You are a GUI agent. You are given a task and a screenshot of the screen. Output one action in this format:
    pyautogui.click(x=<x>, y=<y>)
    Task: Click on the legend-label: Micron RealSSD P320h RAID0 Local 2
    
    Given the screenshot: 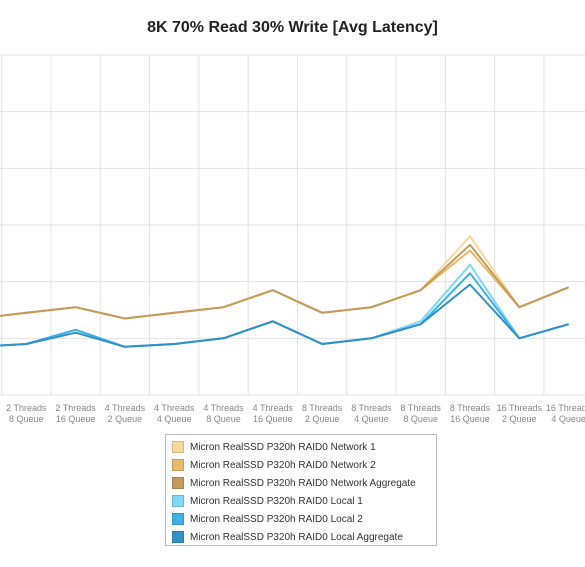 What is the action you would take?
    pyautogui.click(x=276, y=519)
    